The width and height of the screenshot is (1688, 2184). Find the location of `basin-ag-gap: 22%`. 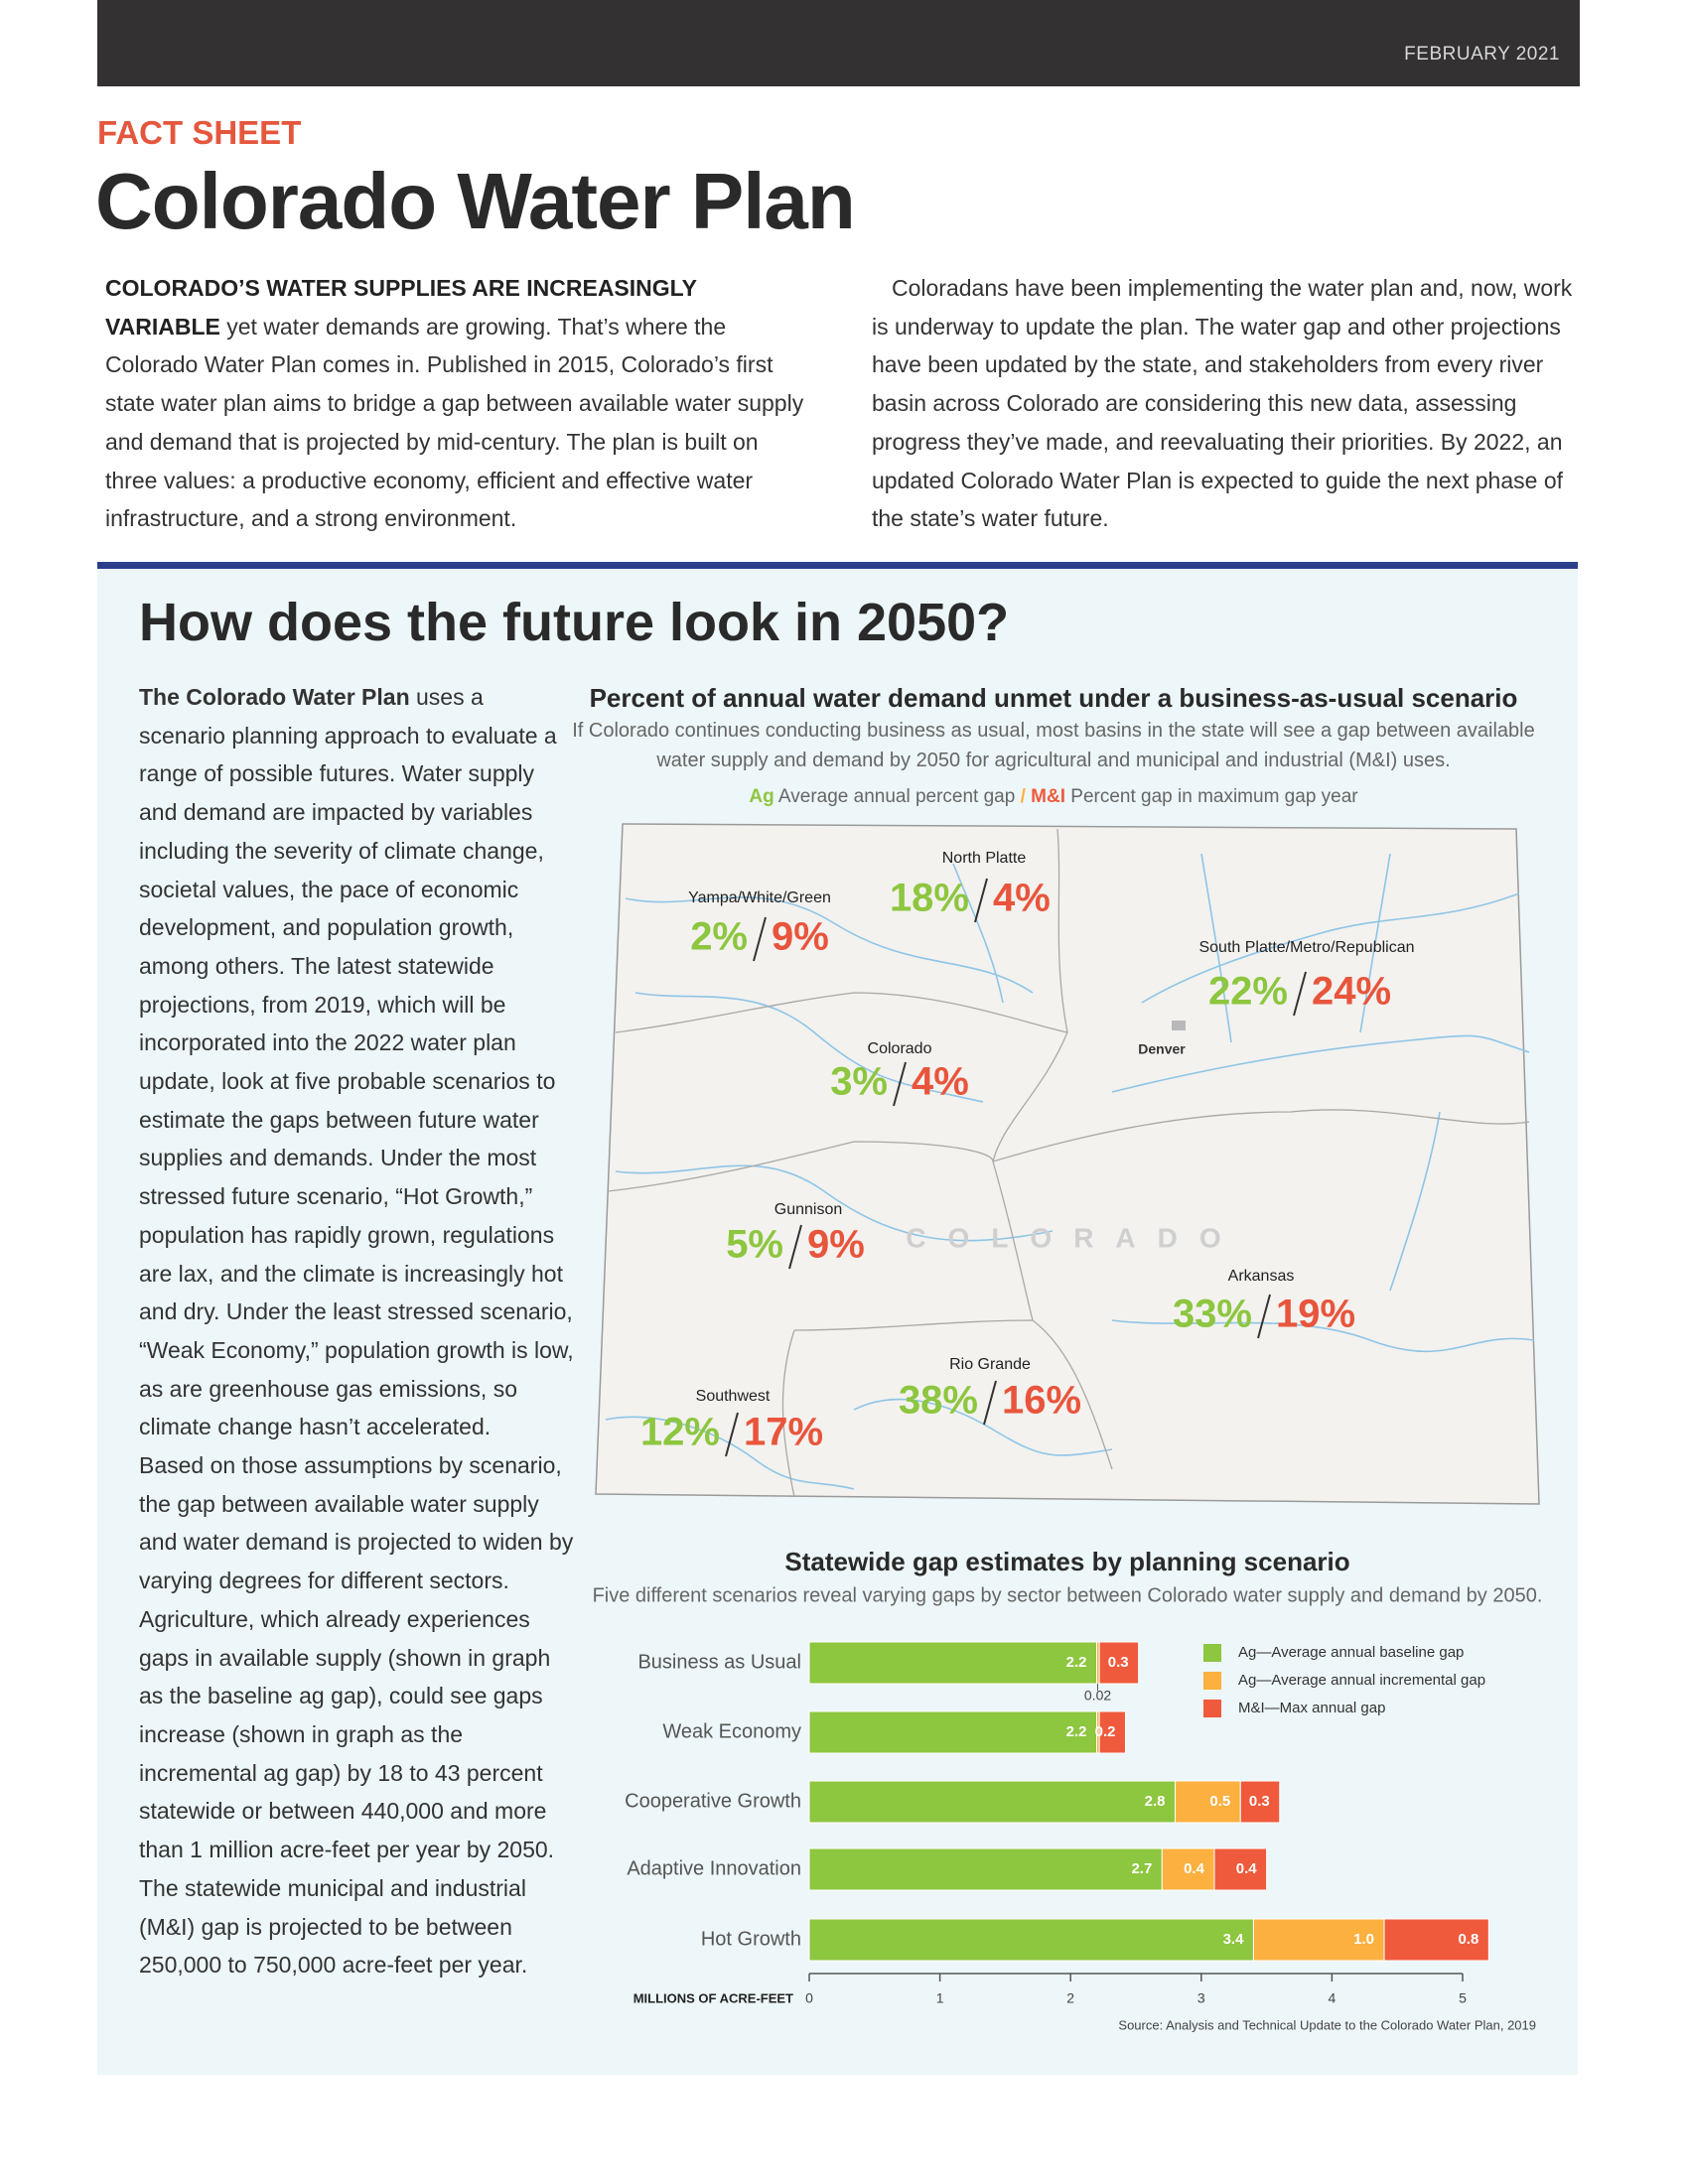

basin-ag-gap: 22% is located at coordinates (1248, 992).